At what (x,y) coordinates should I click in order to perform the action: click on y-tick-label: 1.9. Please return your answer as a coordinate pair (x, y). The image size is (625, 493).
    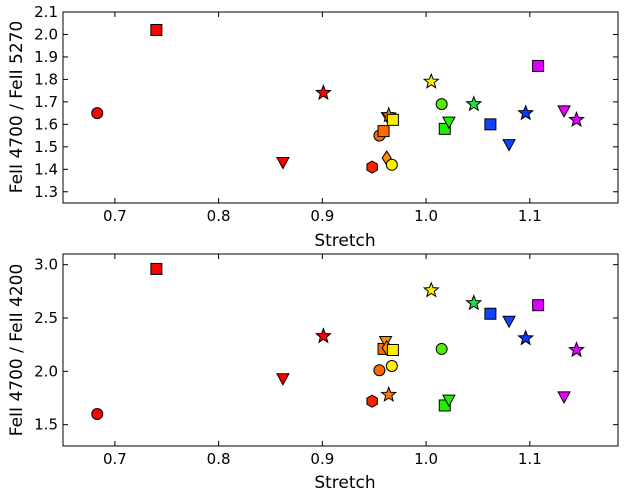
    Looking at the image, I should click on (46, 57).